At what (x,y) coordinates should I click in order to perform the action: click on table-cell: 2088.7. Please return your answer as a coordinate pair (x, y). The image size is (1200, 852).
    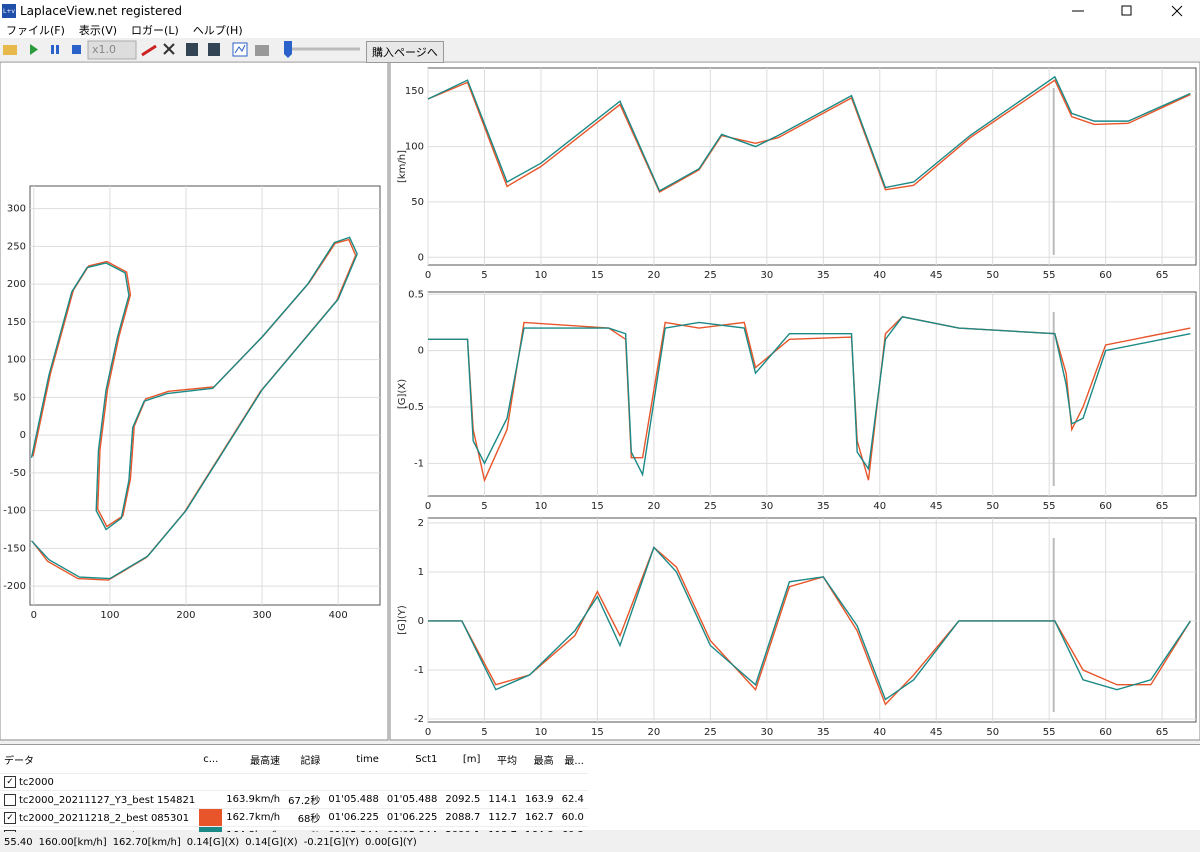
    Looking at the image, I should click on (463, 817).